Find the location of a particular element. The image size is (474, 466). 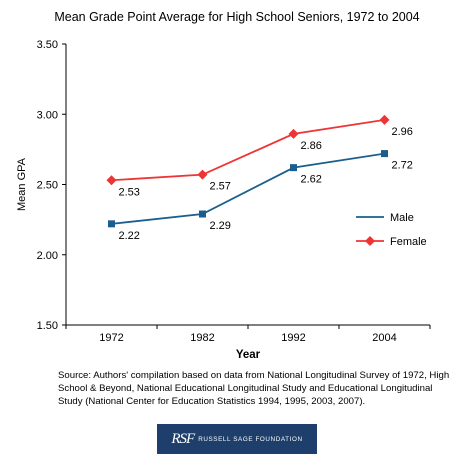

russell-sage-foundation-logo: RSF RUSSELL SAGE FOUNDATION is located at coordinates (237, 439).